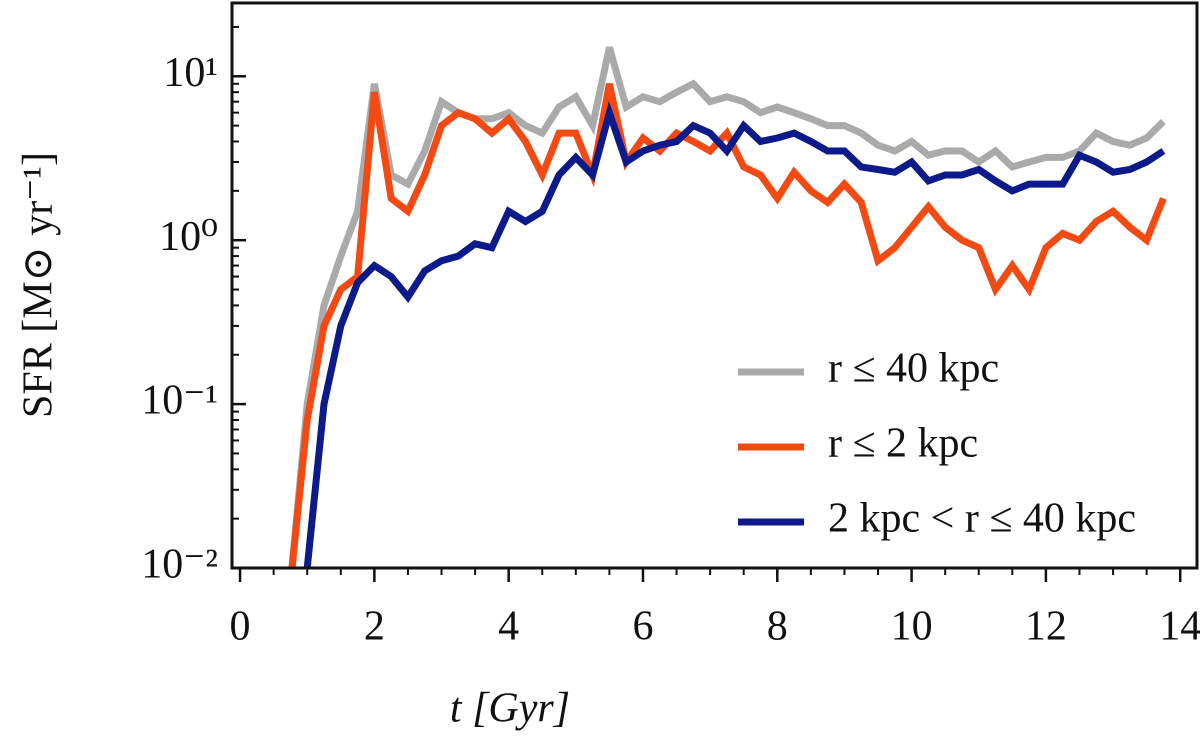 The width and height of the screenshot is (1200, 745). What do you see at coordinates (913, 369) in the screenshot?
I see `legend-label: r ≤ 40 kpc` at bounding box center [913, 369].